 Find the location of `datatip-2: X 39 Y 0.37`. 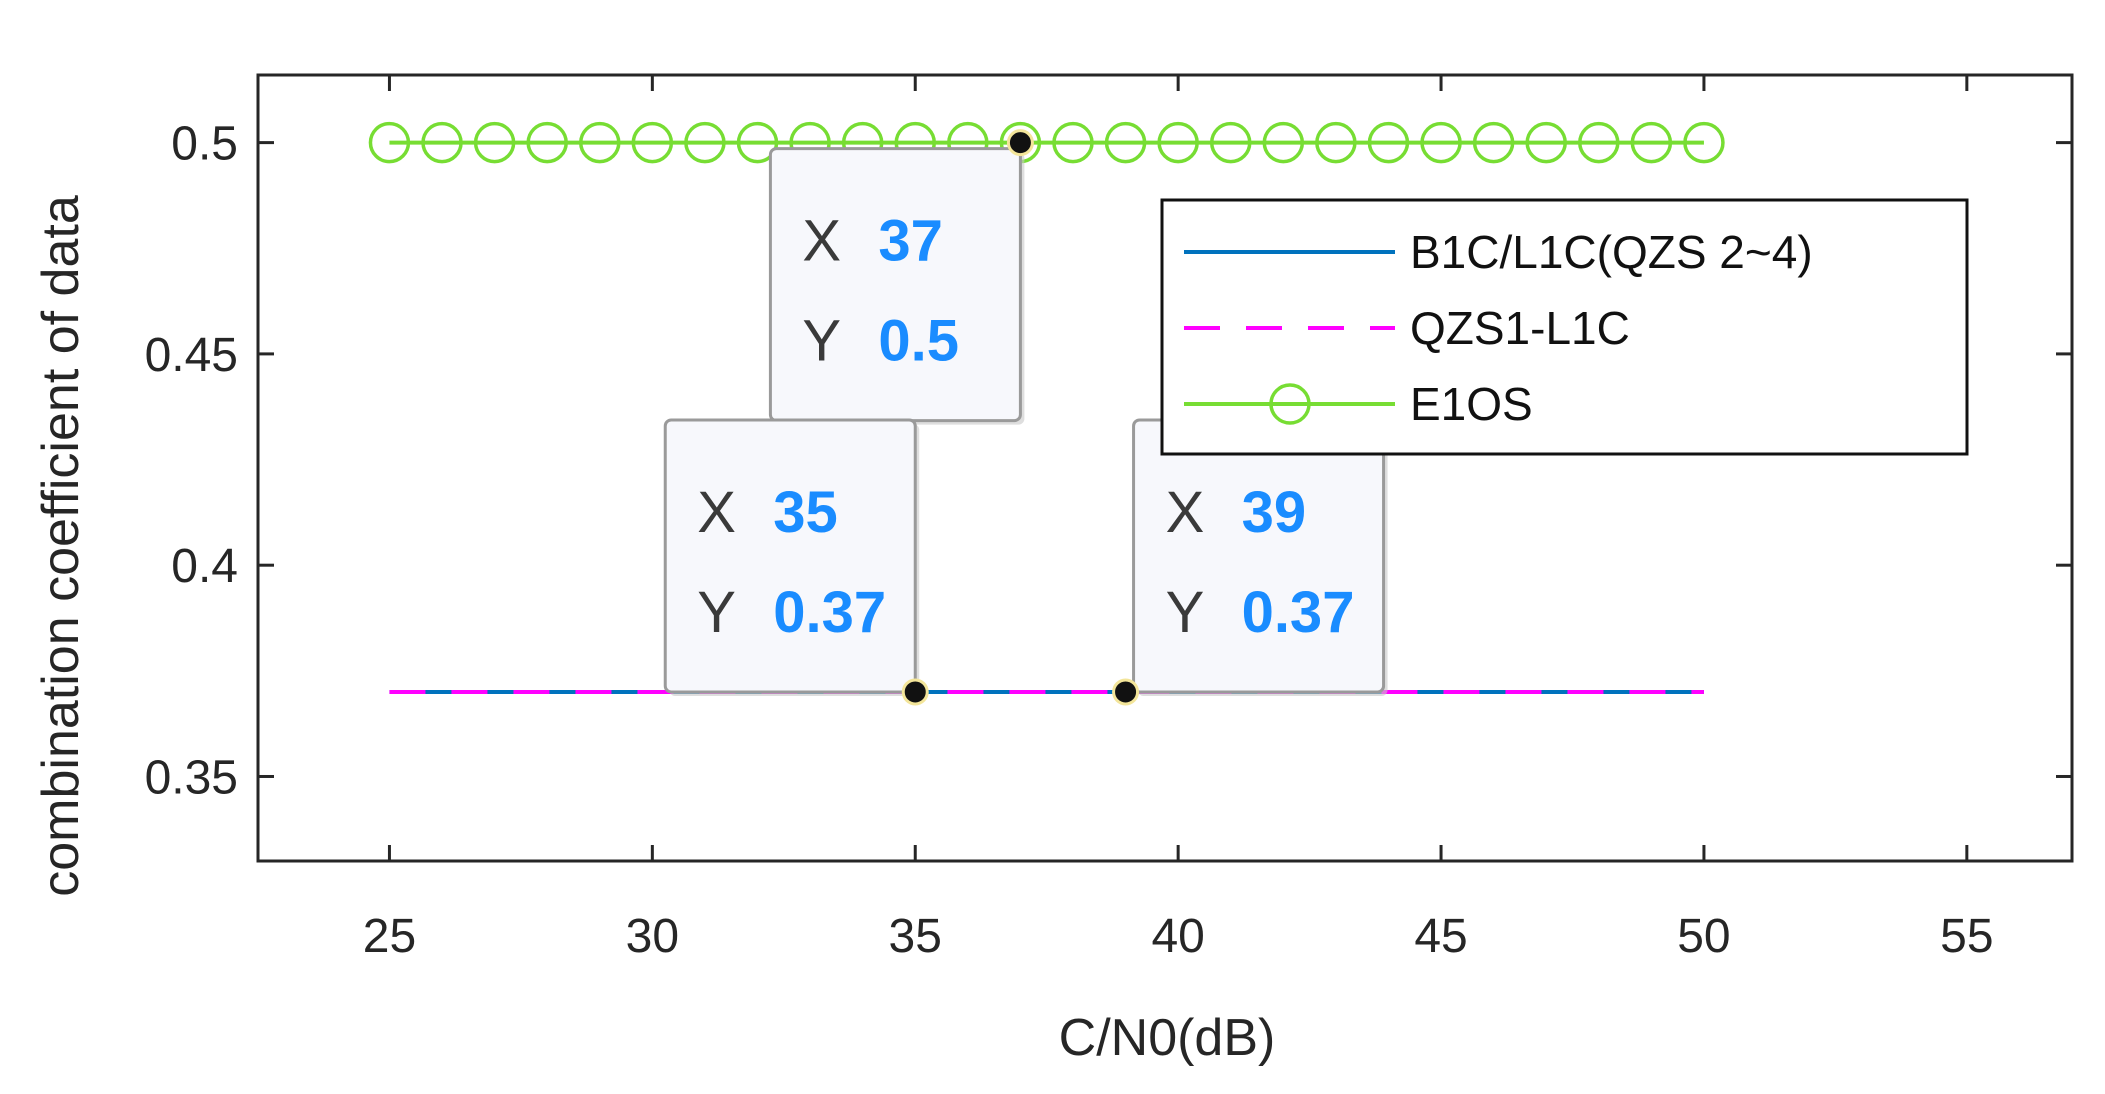

datatip-2: X 39 Y 0.37 is located at coordinates (1250, 562).